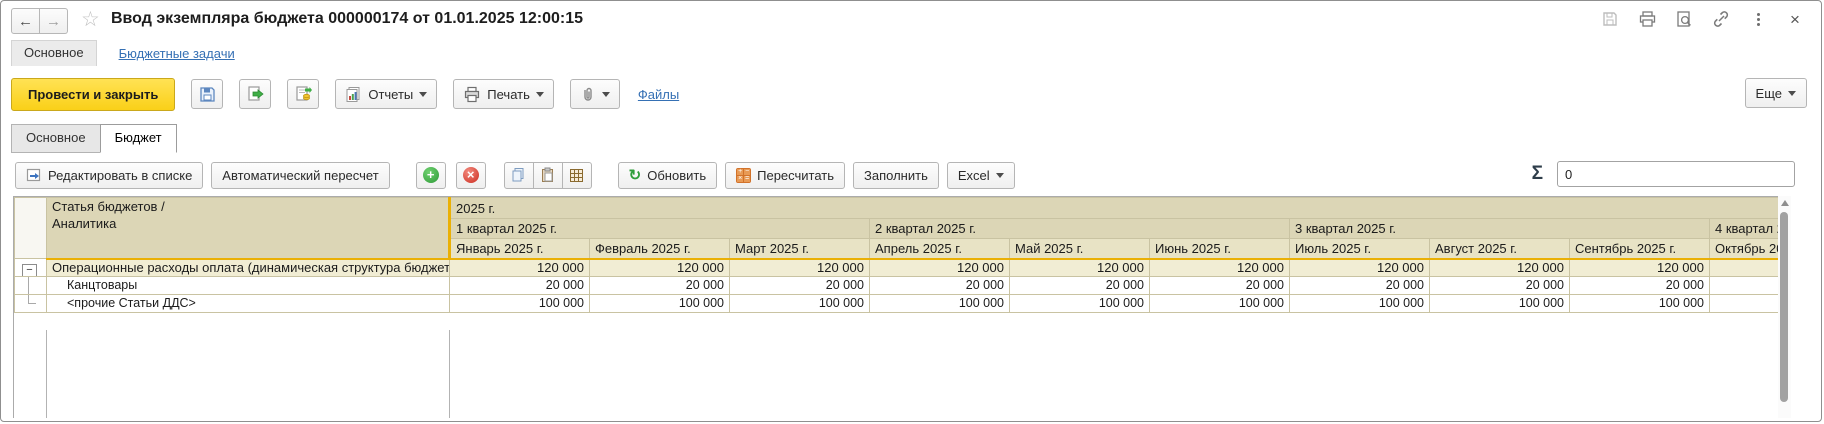 The image size is (1824, 424). I want to click on tree-column-separator, so click(46, 374).